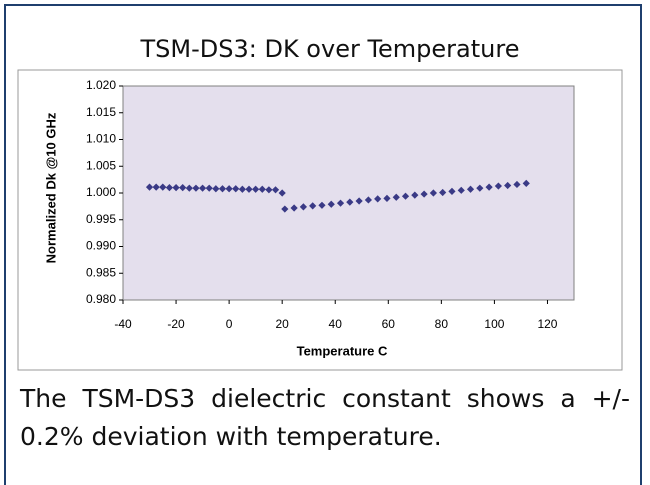 The image size is (650, 485). I want to click on y-axis-label: Normalized Dk @10 GHz, so click(50, 187).